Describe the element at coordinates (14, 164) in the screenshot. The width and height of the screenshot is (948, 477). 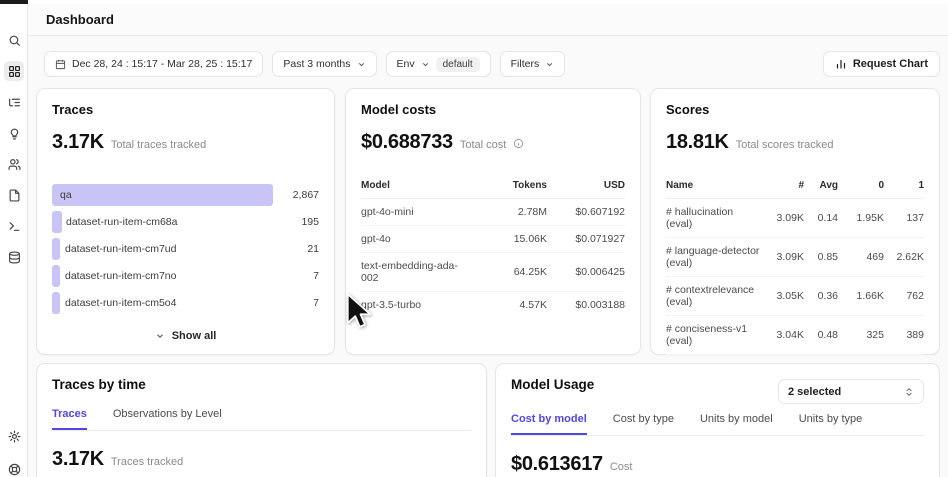
I see `users-icon` at that location.